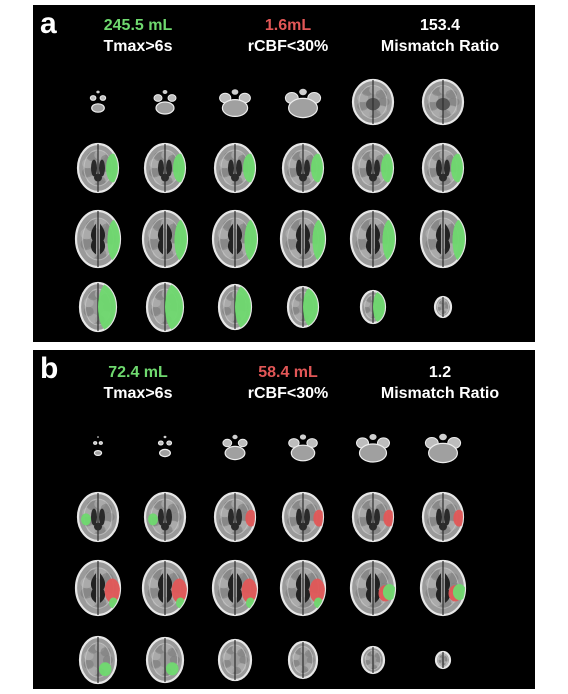 The height and width of the screenshot is (694, 568). What do you see at coordinates (288, 372) in the screenshot?
I see `rcbf-volume: 58.4 mL` at bounding box center [288, 372].